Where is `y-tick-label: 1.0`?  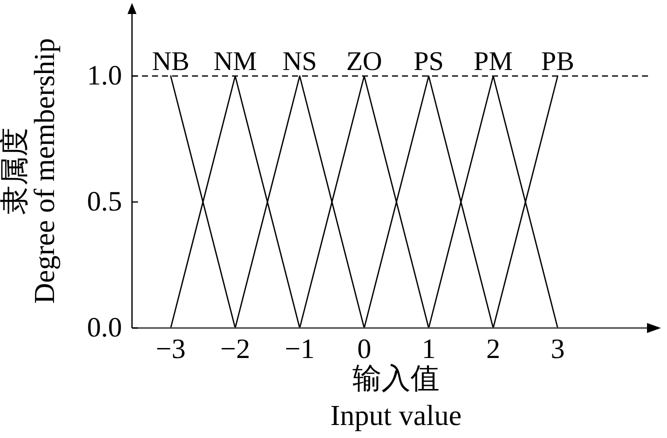
y-tick-label: 1.0 is located at coordinates (104, 76).